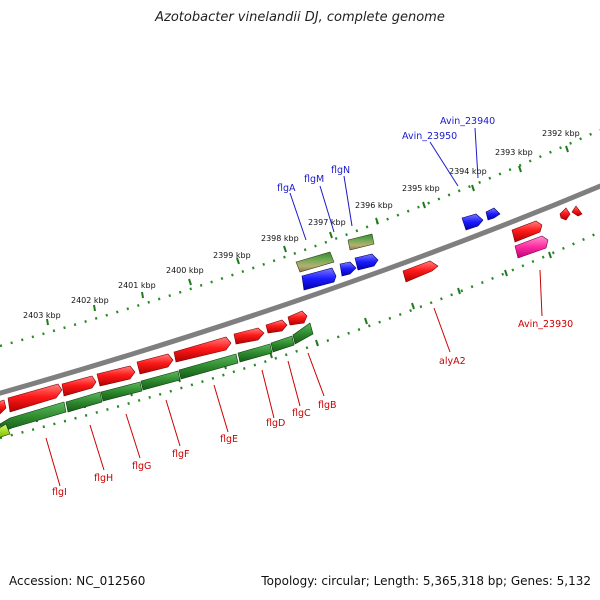 The width and height of the screenshot is (600, 600). What do you see at coordinates (452, 361) in the screenshot?
I see `gene-label-alyA2: alyA2` at bounding box center [452, 361].